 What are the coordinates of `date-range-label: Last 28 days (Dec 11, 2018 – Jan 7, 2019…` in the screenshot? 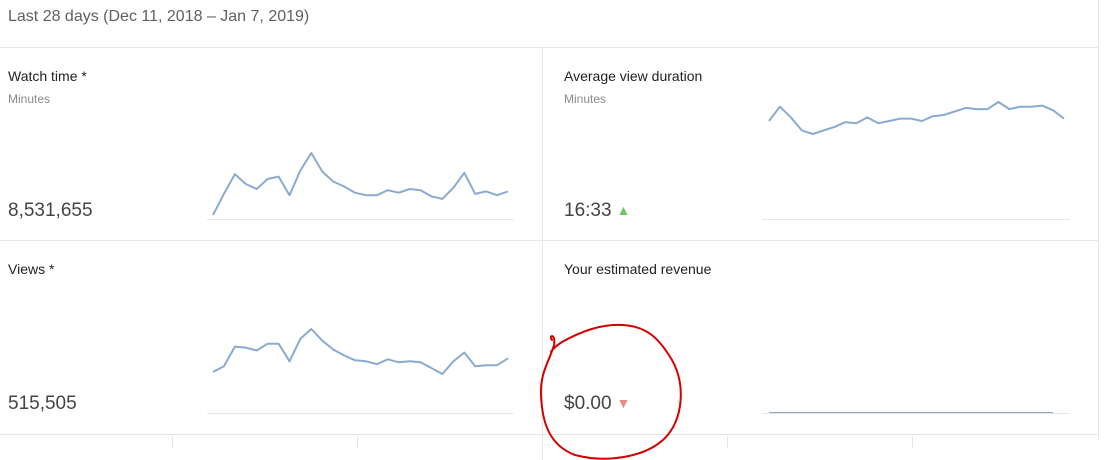 It's located at (159, 16).